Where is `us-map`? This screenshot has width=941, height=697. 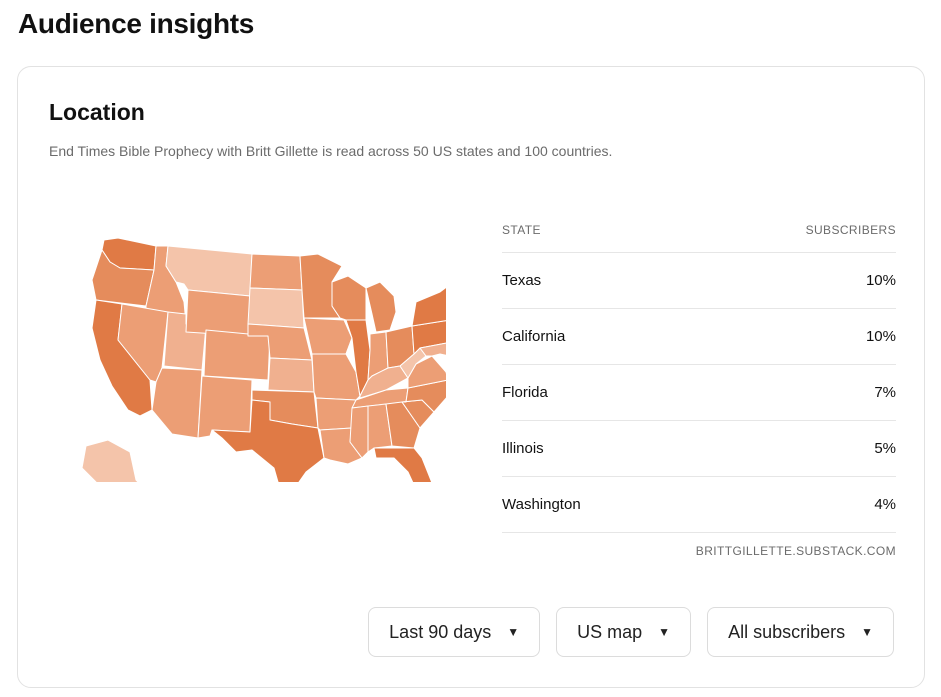 us-map is located at coordinates (251, 357).